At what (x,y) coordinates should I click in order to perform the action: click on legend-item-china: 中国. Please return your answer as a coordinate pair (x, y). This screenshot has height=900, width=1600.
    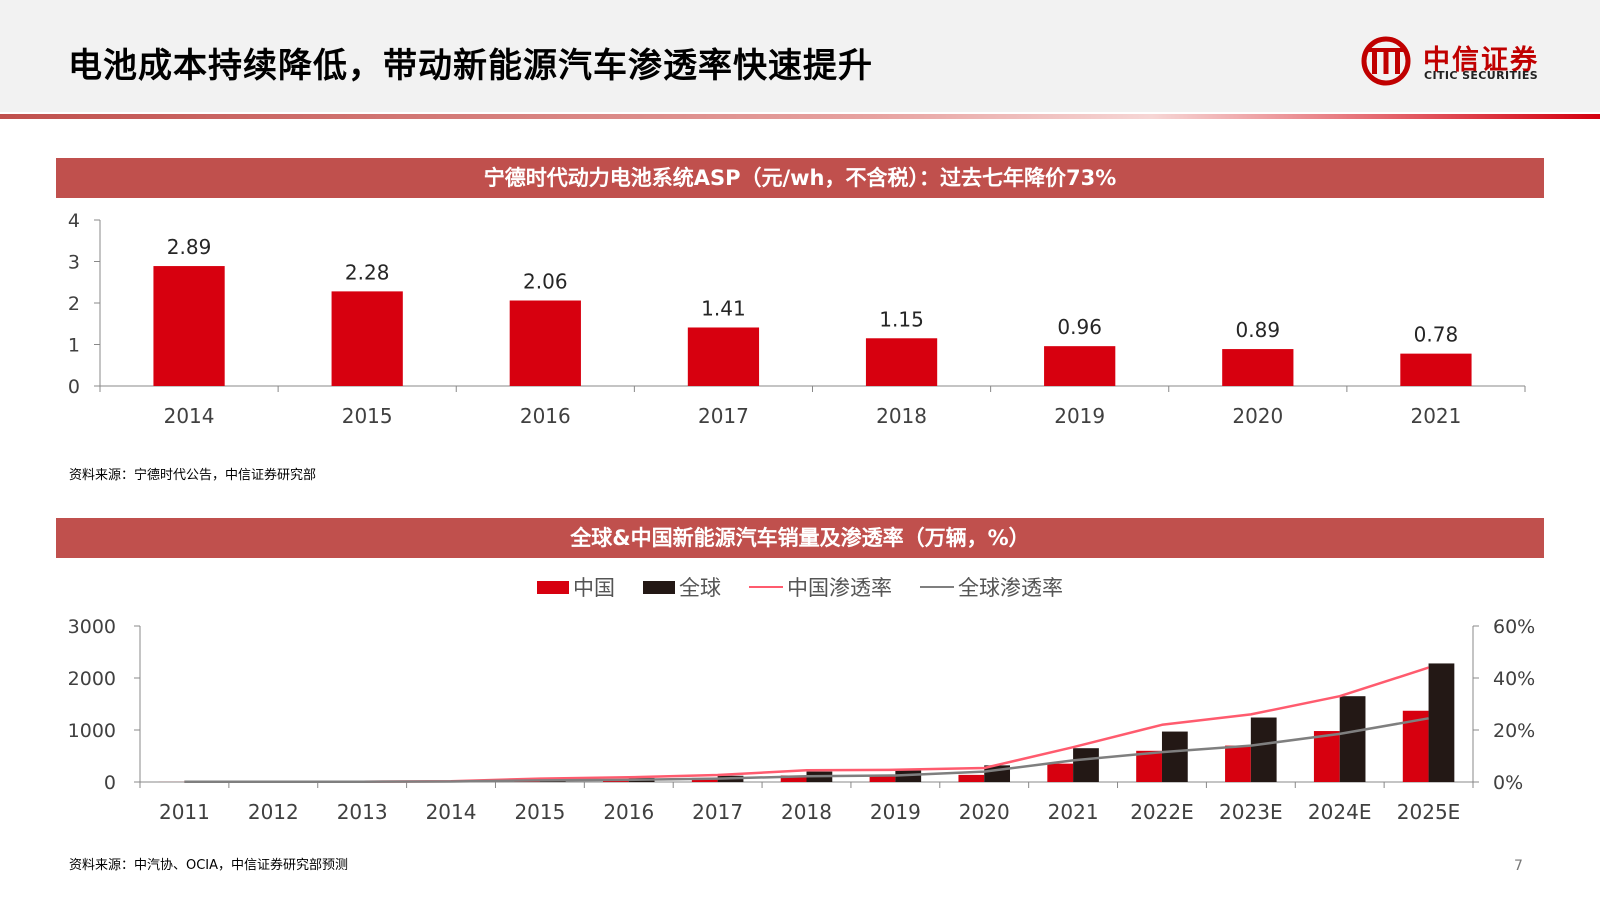
    Looking at the image, I should click on (576, 587).